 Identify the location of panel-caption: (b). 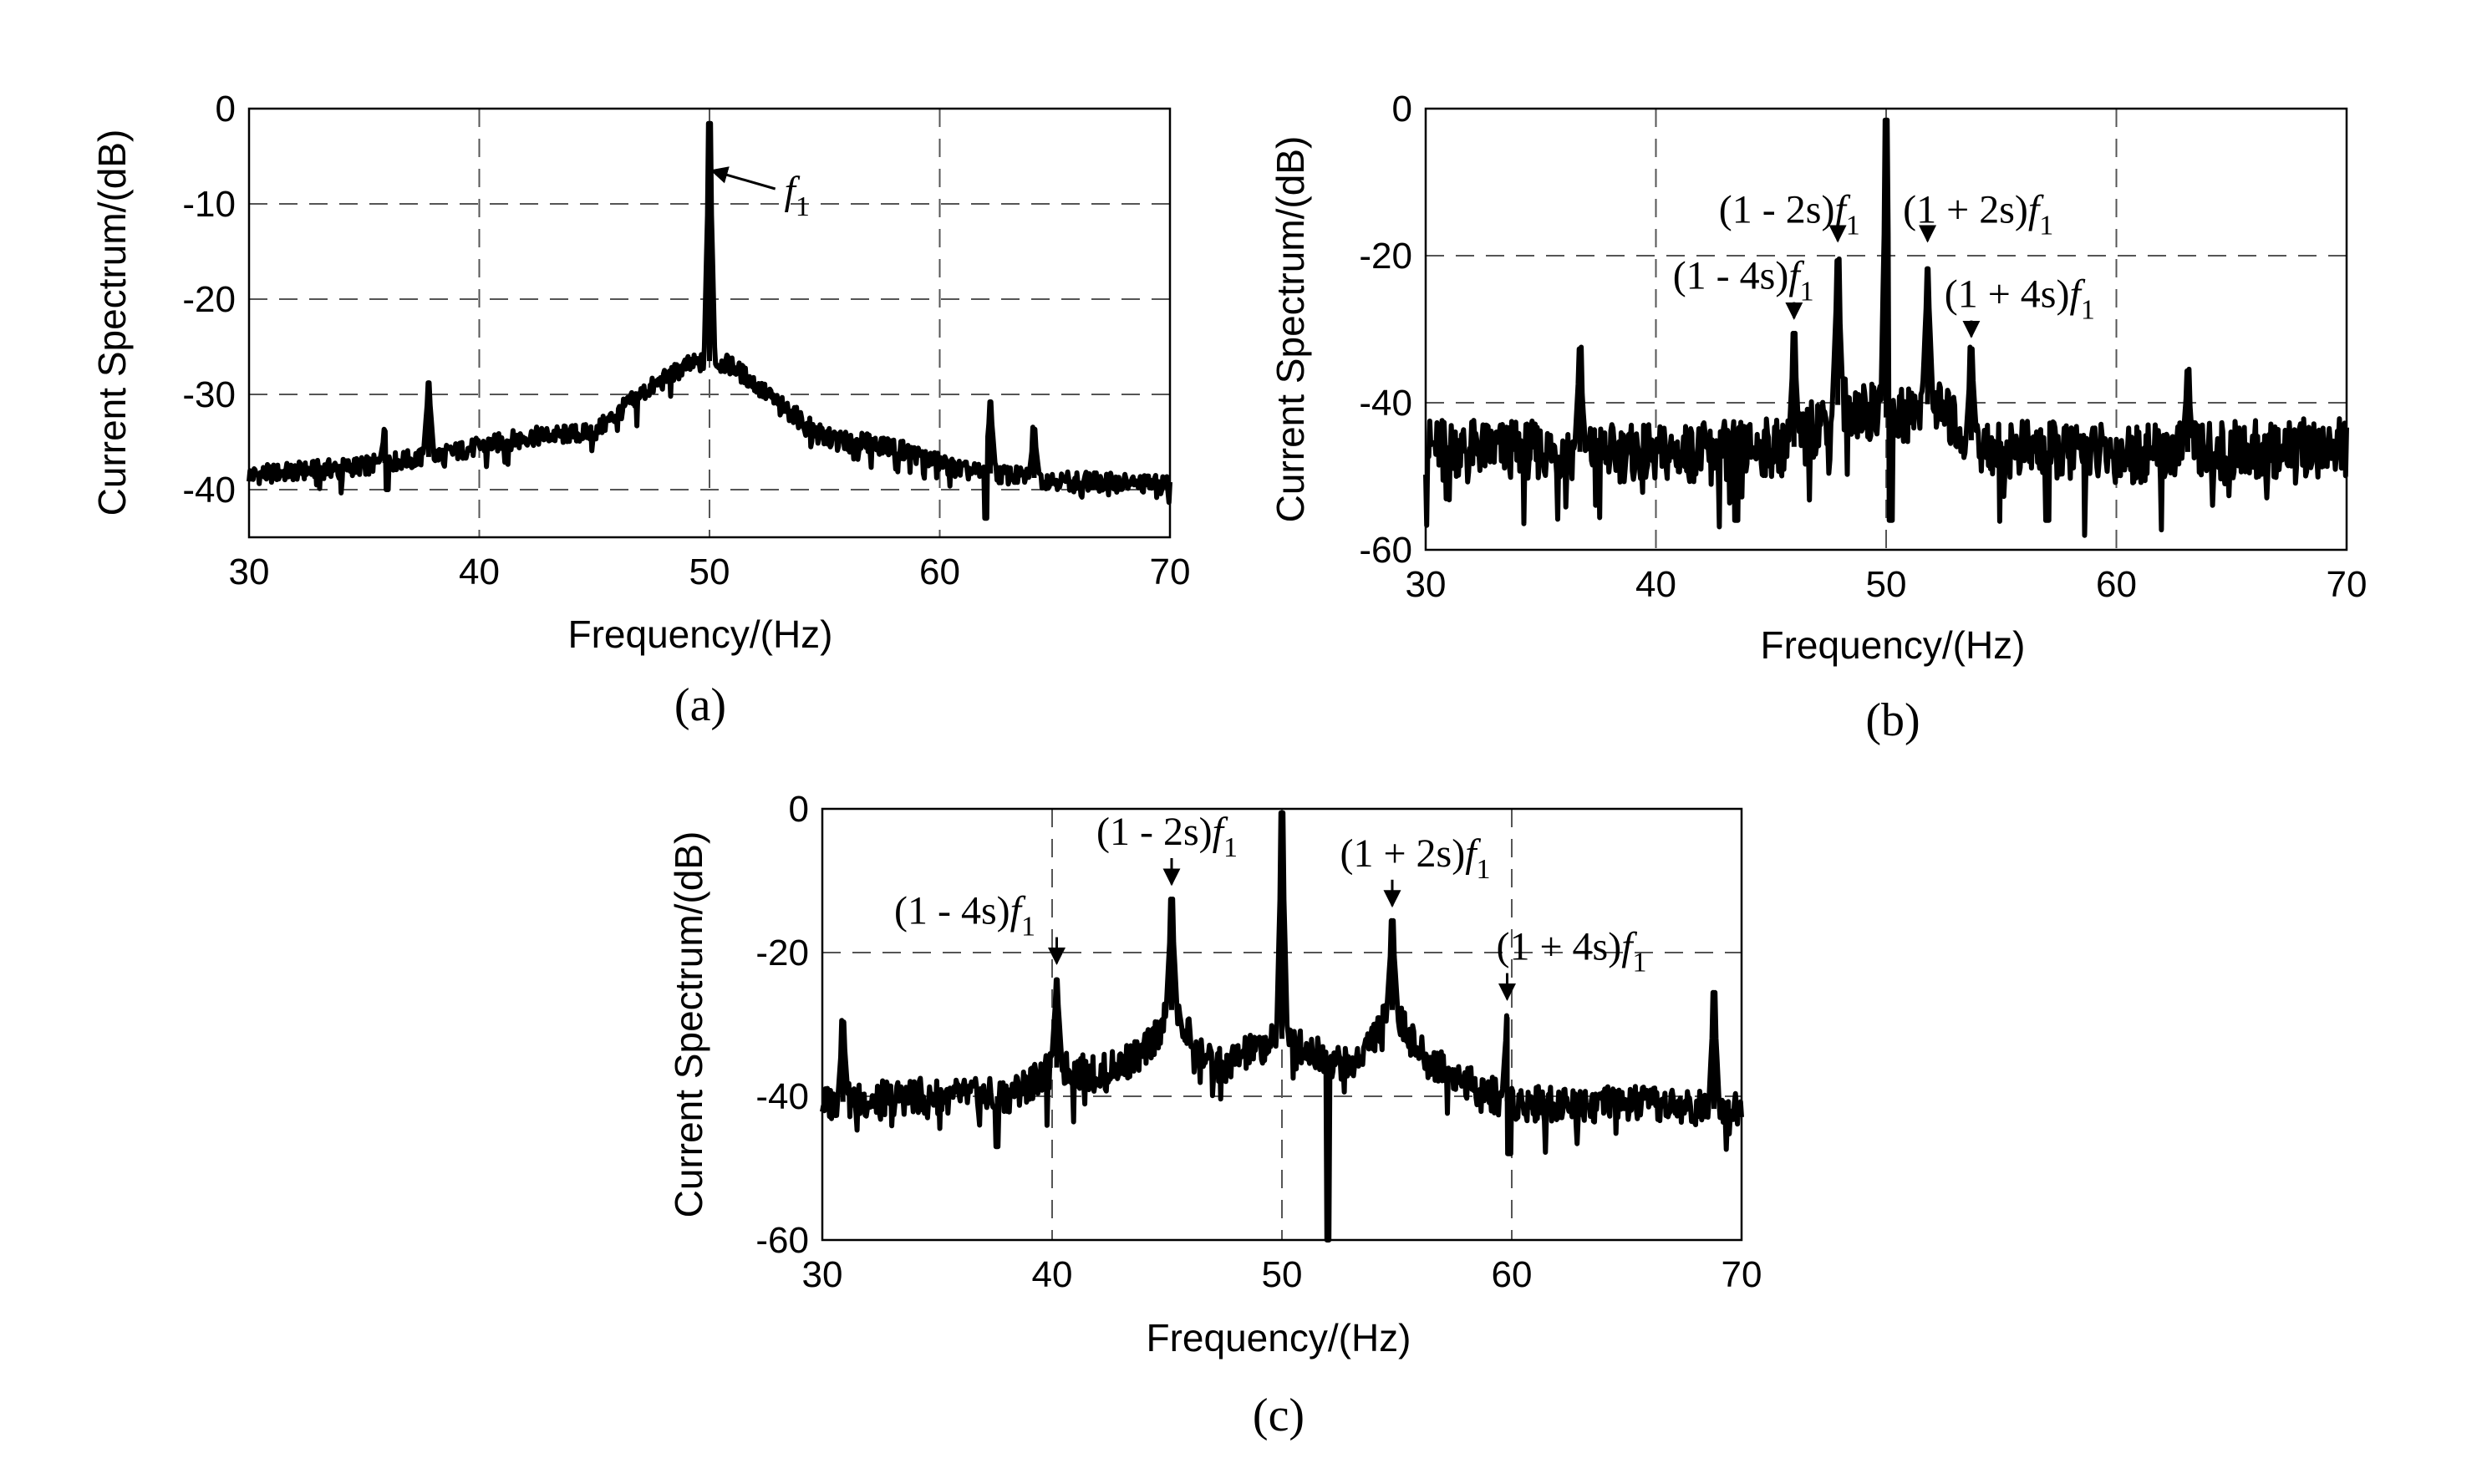
(1893, 720).